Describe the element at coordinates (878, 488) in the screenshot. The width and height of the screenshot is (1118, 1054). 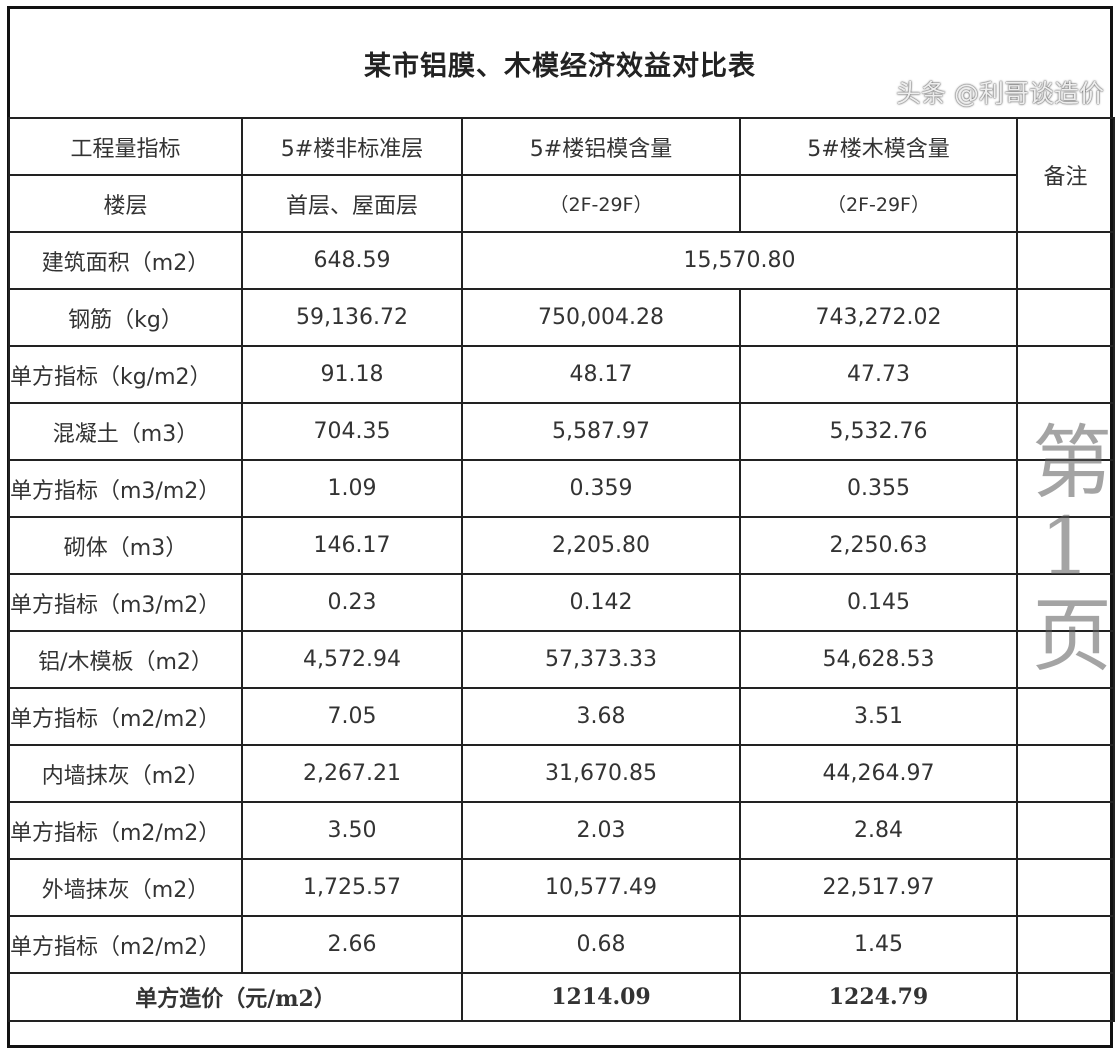
I see `cell-value: 0.355` at that location.